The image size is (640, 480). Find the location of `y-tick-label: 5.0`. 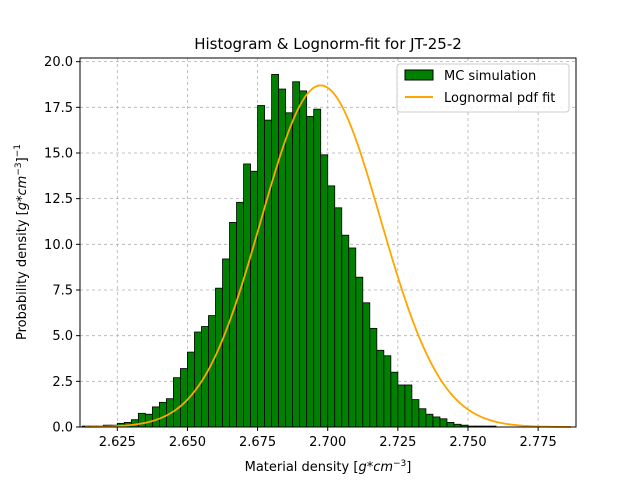

y-tick-label: 5.0 is located at coordinates (62, 336).